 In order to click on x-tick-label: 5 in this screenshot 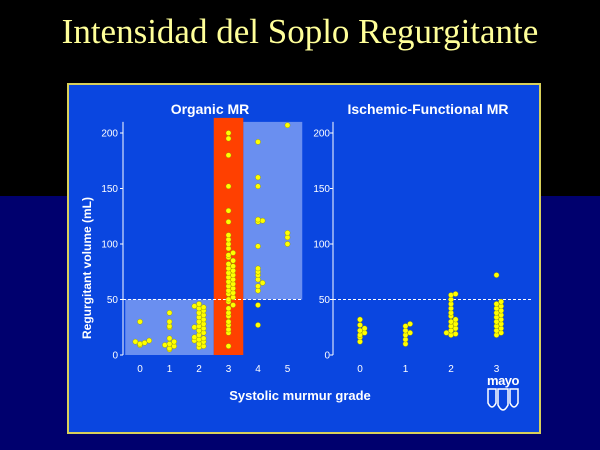, I will do `click(288, 369)`.